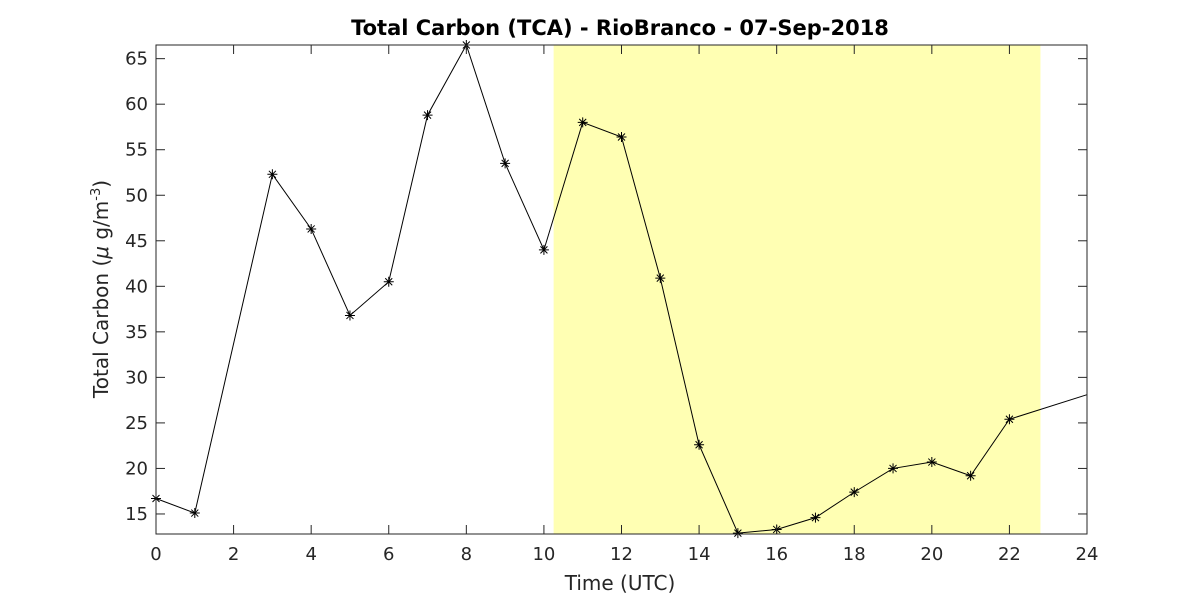 Image resolution: width=1200 pixels, height=600 pixels. Describe the element at coordinates (854, 554) in the screenshot. I see `x-tick-label: 18` at that location.